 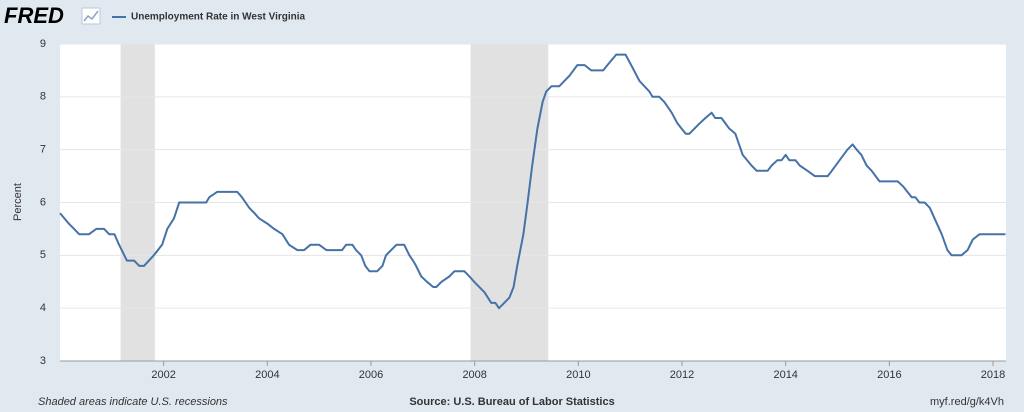 What do you see at coordinates (34, 15) in the screenshot?
I see `logo: FRED` at bounding box center [34, 15].